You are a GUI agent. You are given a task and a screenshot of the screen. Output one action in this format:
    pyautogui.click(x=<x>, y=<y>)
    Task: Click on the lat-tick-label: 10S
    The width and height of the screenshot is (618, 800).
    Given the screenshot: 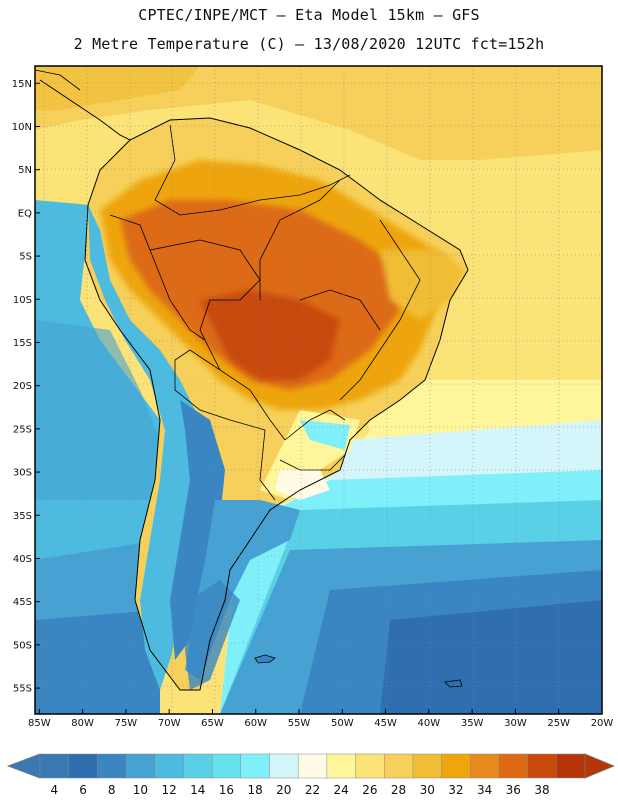 What is the action you would take?
    pyautogui.click(x=22, y=300)
    